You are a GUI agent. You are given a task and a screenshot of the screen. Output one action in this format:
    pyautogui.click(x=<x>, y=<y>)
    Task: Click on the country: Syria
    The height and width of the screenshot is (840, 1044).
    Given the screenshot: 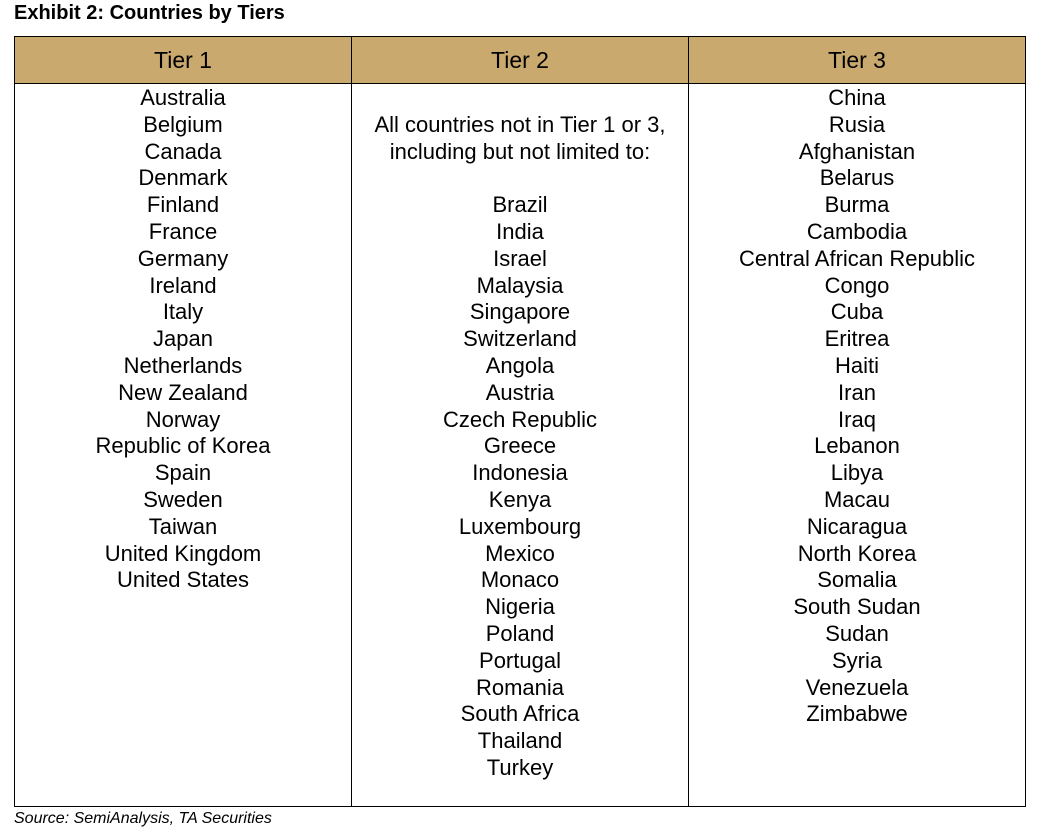 What is the action you would take?
    pyautogui.click(x=857, y=660)
    